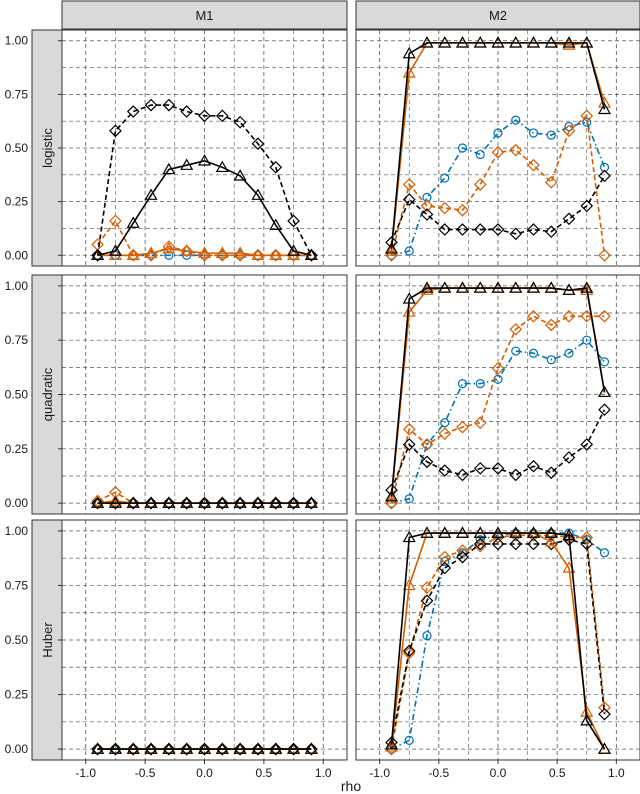 This screenshot has width=640, height=794. I want to click on series-line-orange-diamond, so click(498, 185).